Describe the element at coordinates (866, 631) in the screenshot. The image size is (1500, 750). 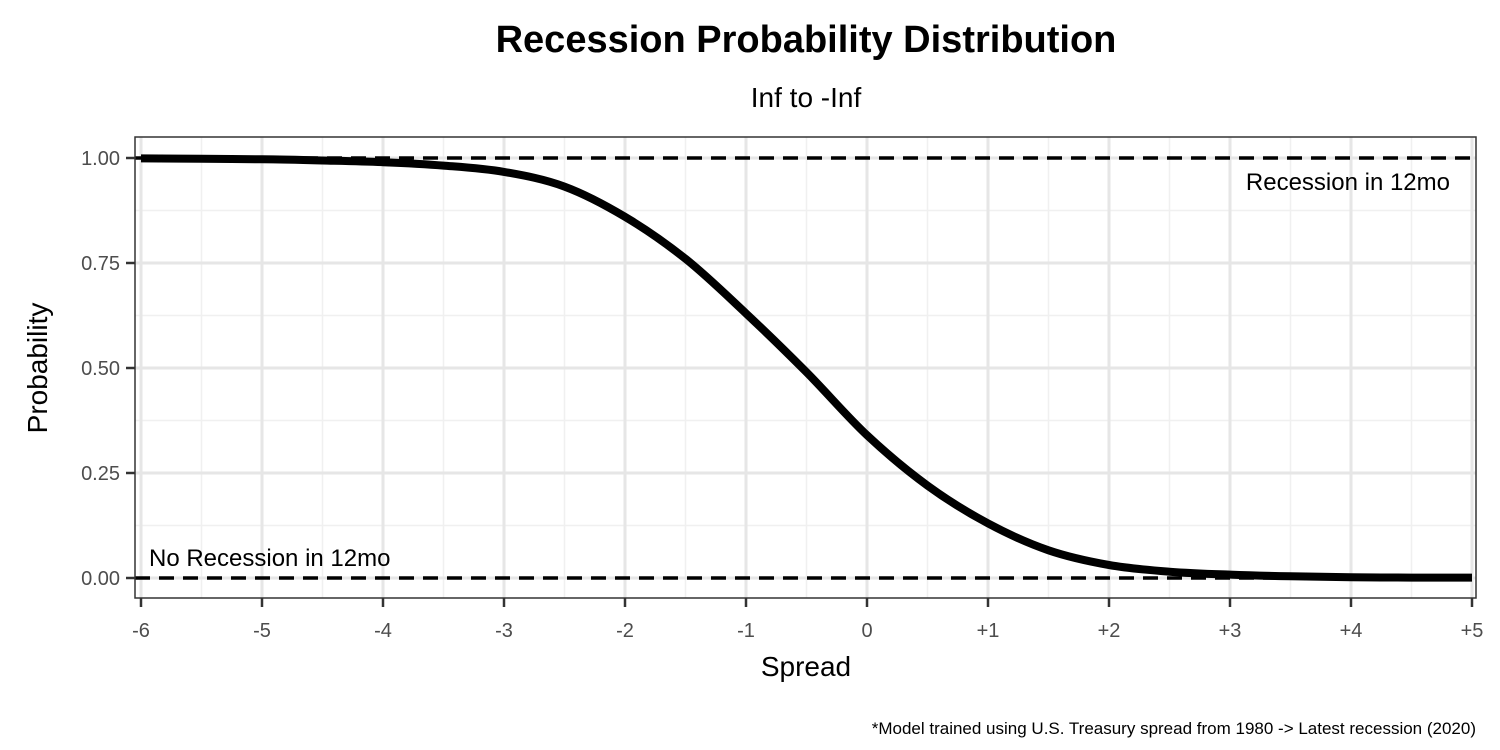
I see `x-tick-label: 0` at that location.